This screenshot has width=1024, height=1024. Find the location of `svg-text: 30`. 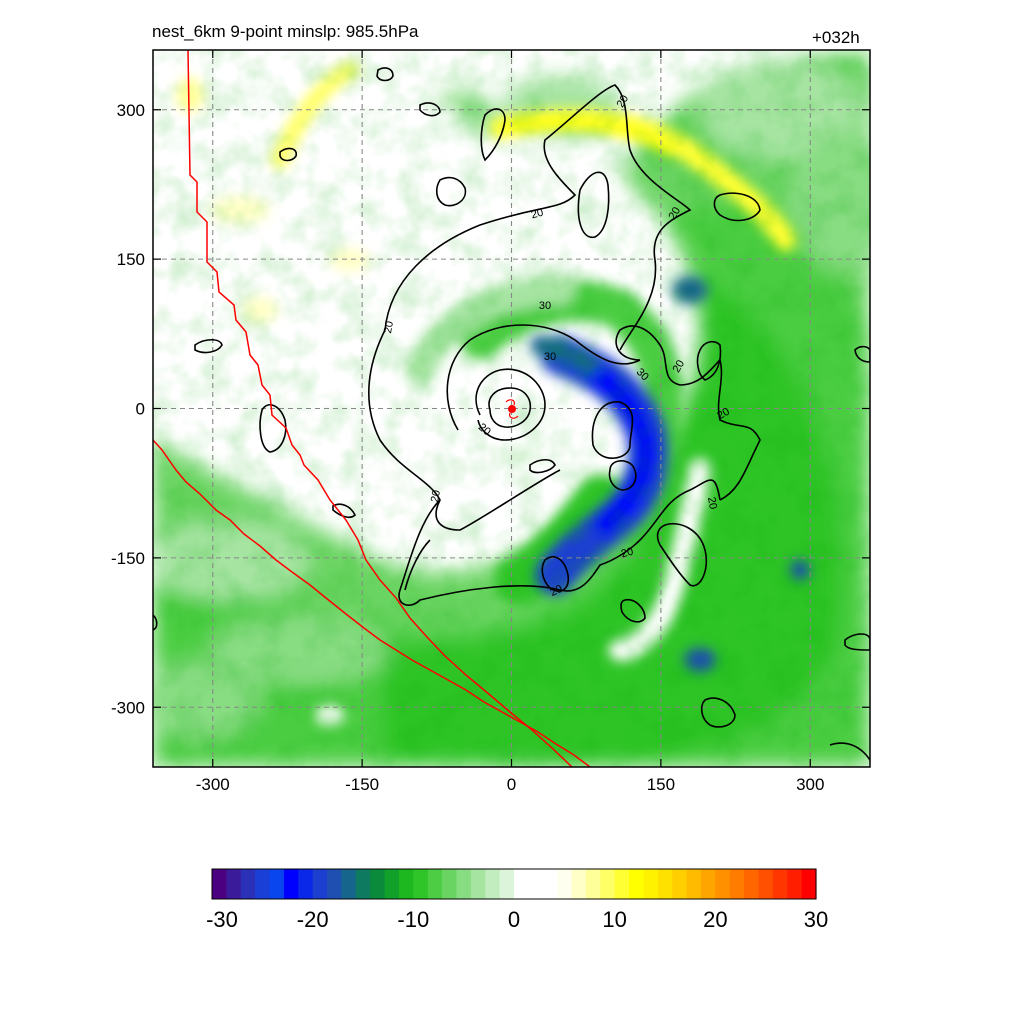

svg-text: 30 is located at coordinates (545, 306).